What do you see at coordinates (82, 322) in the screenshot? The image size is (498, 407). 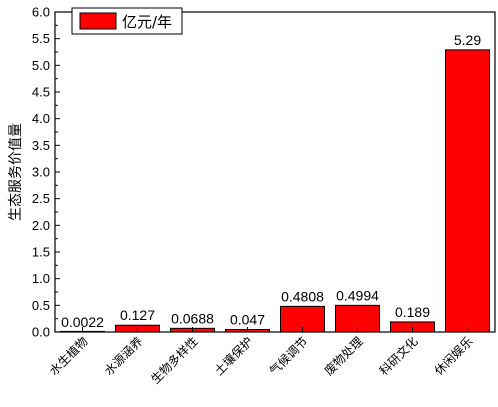 I see `data-label: 0.0022` at bounding box center [82, 322].